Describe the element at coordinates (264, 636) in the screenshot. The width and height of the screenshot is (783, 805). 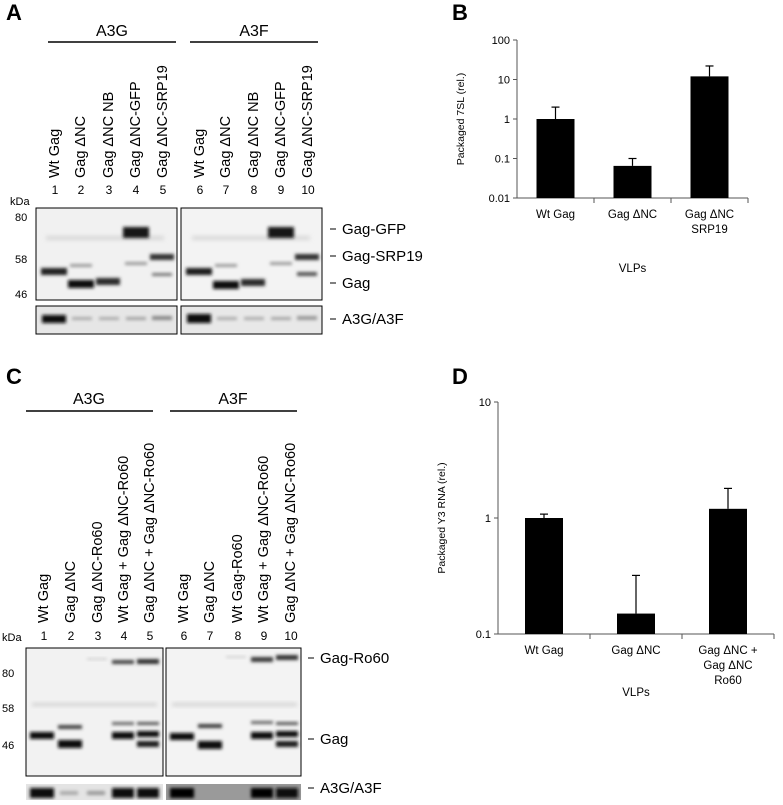
I see `lane-number: 9` at that location.